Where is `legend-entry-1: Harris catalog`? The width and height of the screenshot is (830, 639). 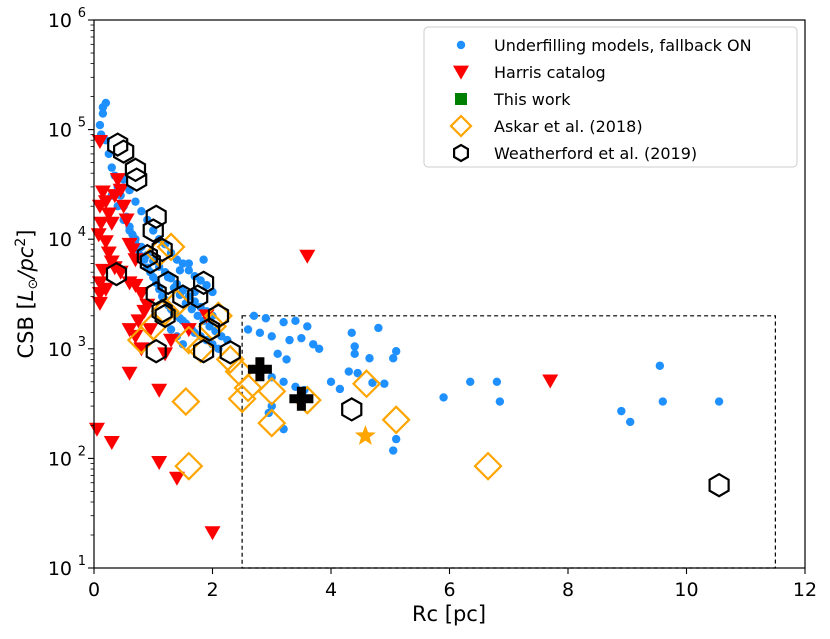
legend-entry-1: Harris catalog is located at coordinates (529, 72).